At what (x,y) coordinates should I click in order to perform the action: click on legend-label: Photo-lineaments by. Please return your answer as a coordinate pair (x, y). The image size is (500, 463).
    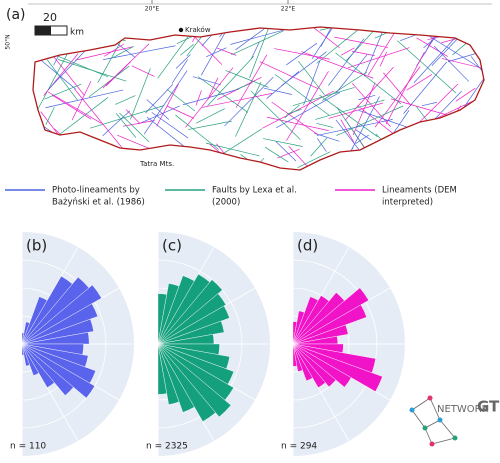
    Looking at the image, I should click on (96, 191).